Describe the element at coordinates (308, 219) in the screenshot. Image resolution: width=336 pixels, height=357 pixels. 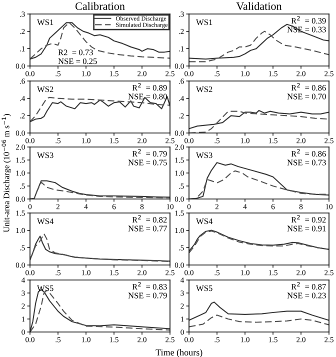
I see `annotation: R$^{2}$ = 0.92` at that location.